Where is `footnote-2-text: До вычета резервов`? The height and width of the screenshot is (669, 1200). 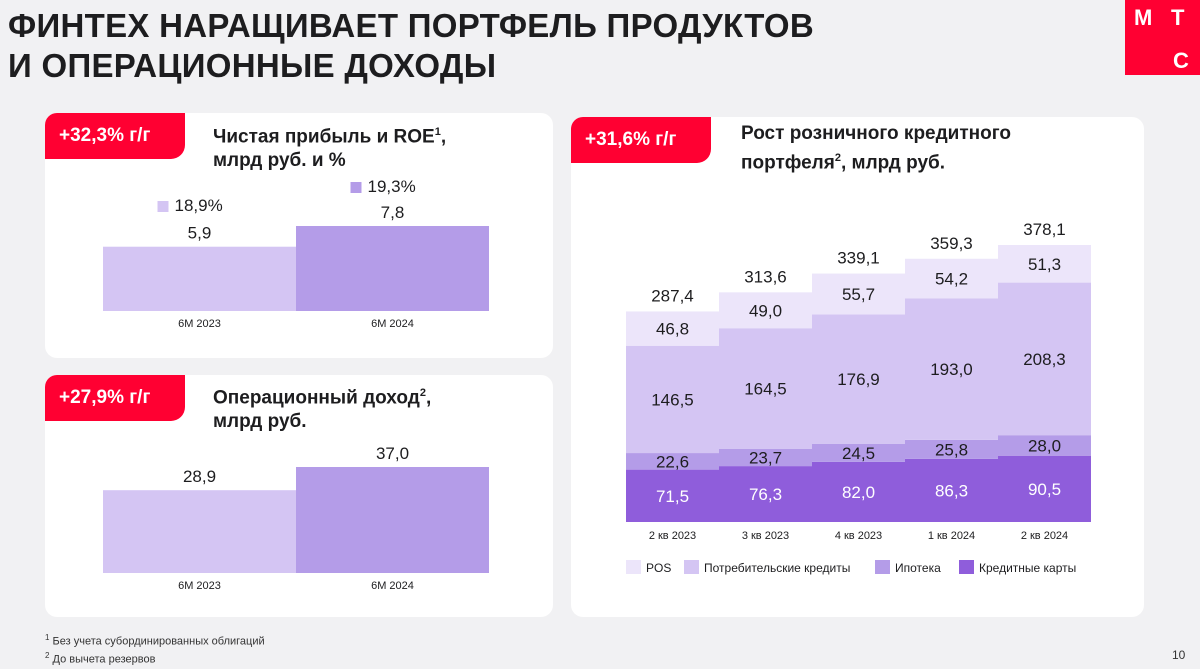
footnote-2-text: До вычета резервов is located at coordinates (104, 659).